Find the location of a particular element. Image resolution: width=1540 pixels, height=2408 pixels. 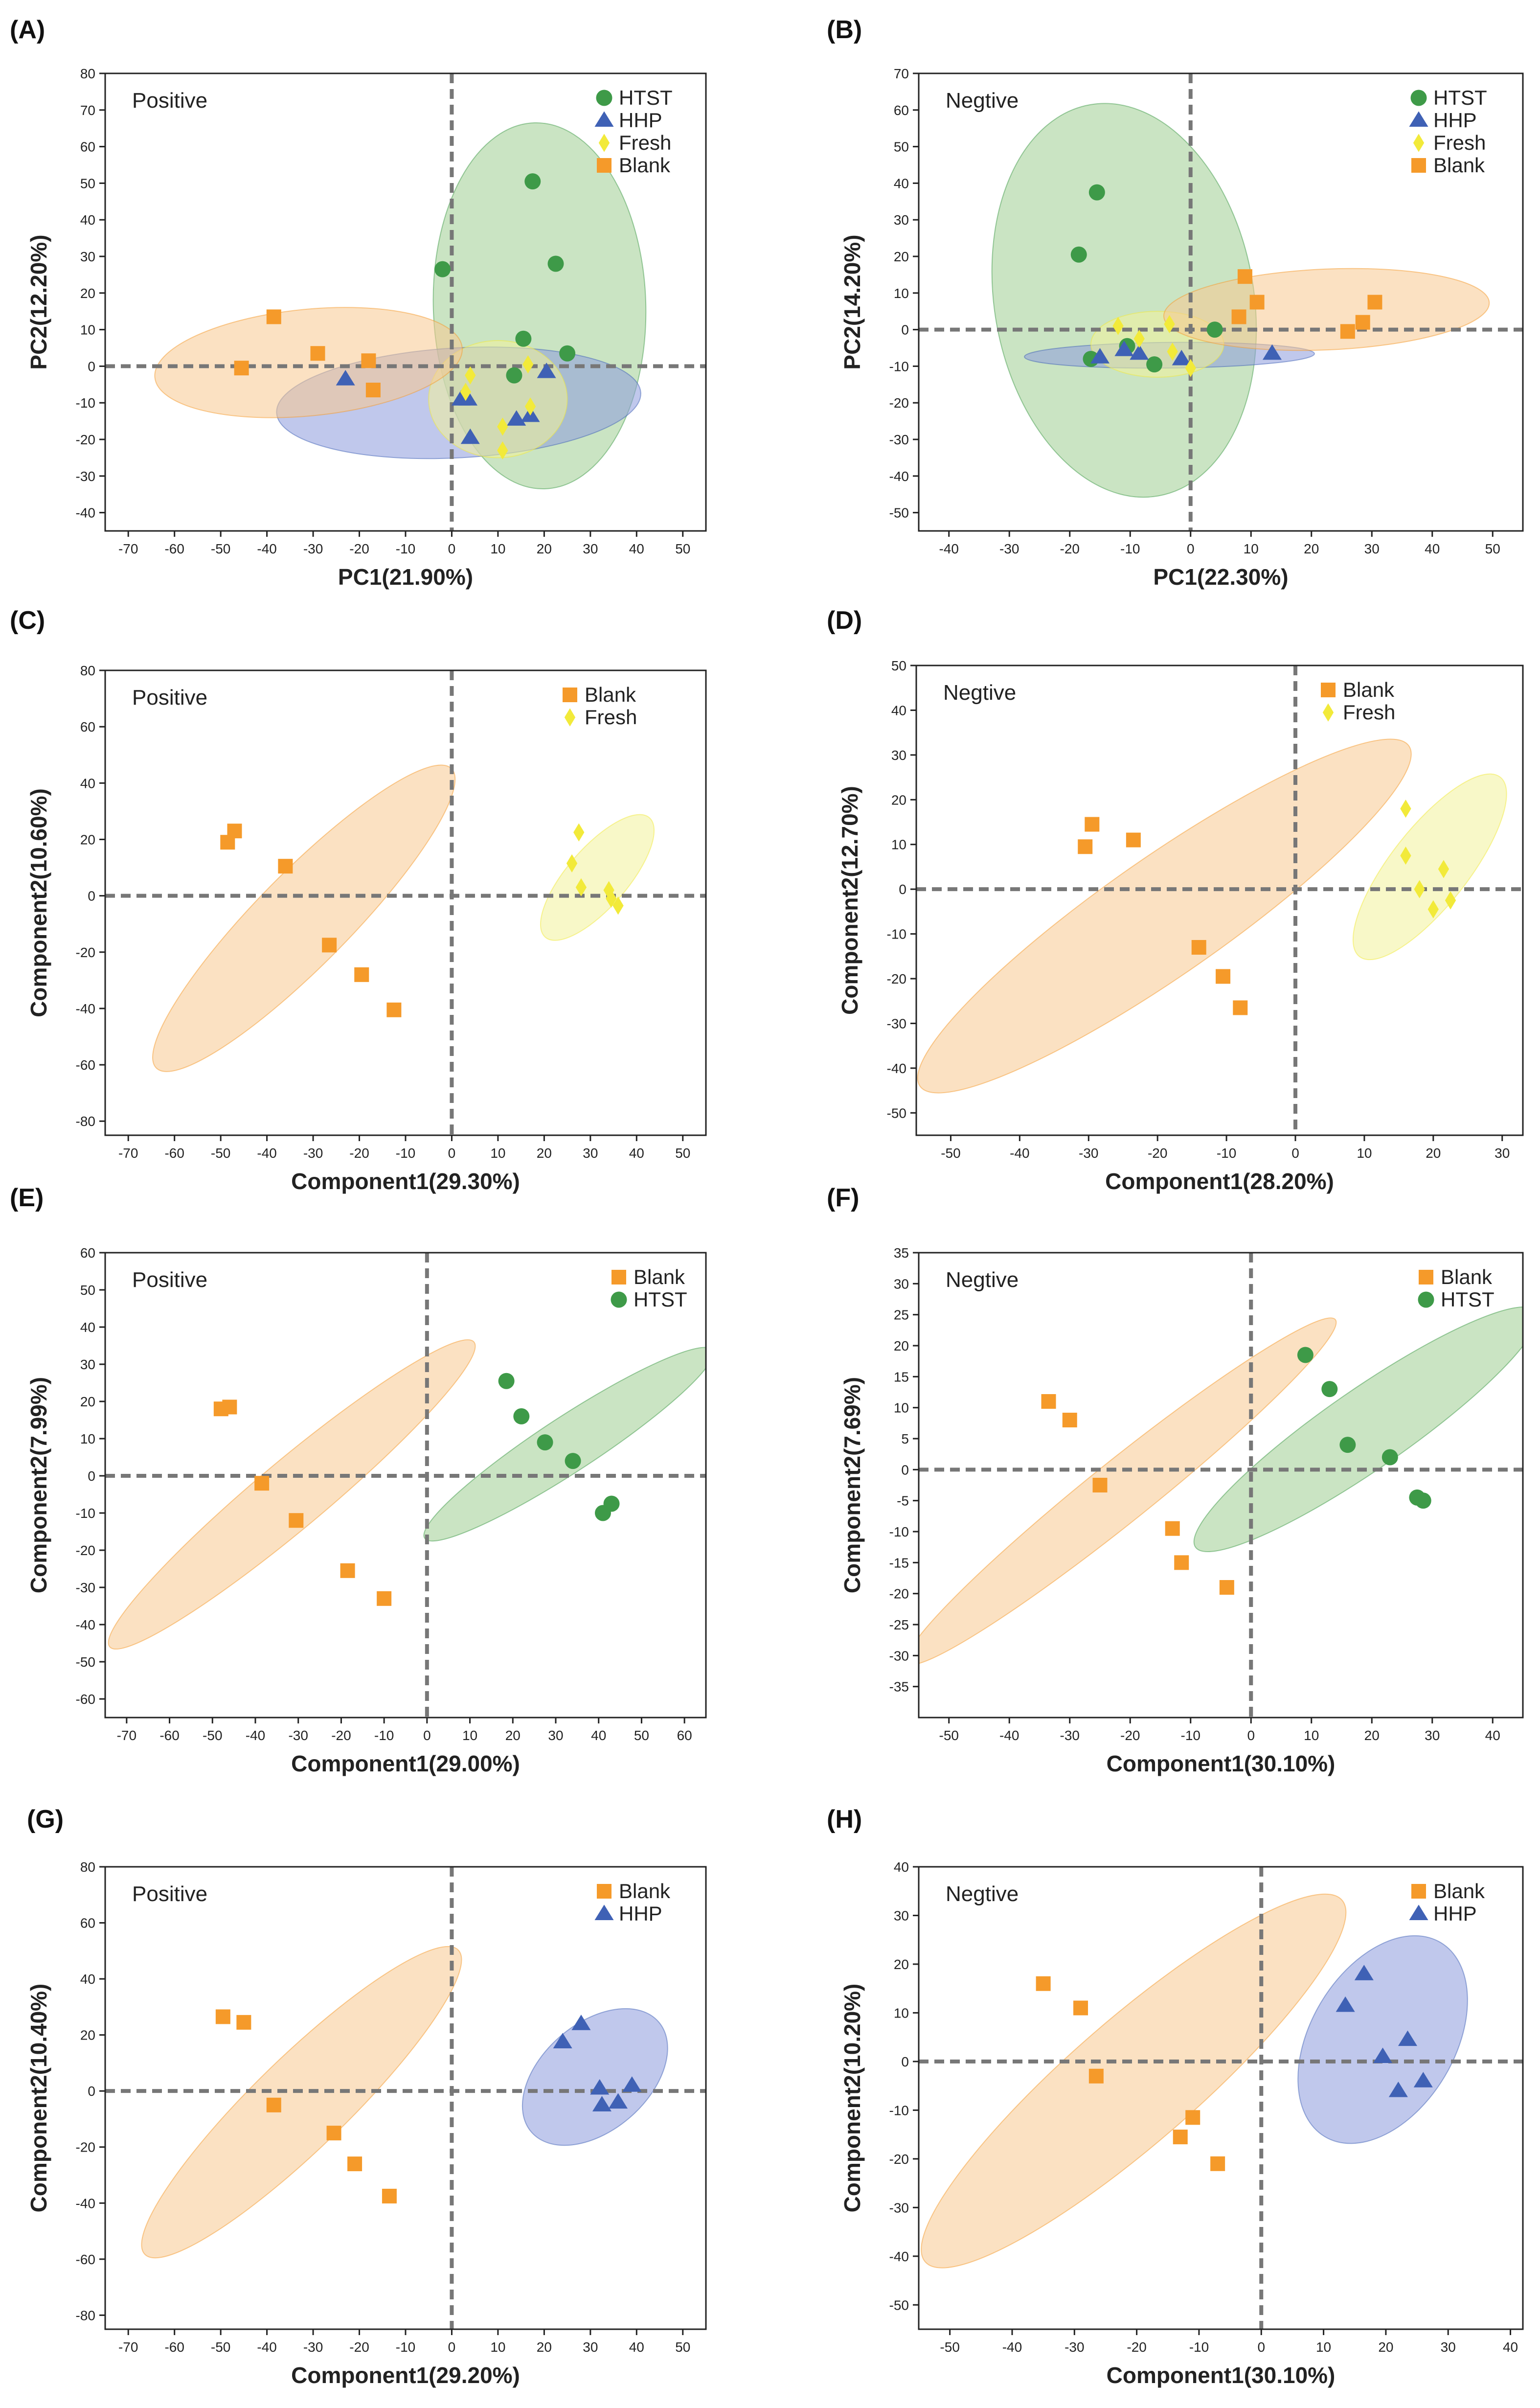

legend-label: Fresh is located at coordinates (1459, 142).